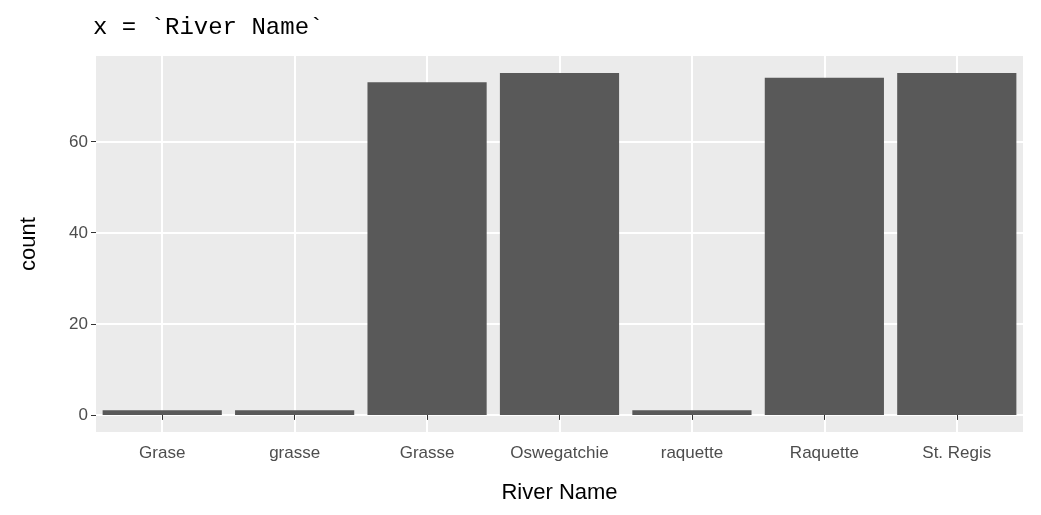 Image resolution: width=1041 pixels, height=515 pixels. Describe the element at coordinates (824, 452) in the screenshot. I see `x-tick-label: Raquette` at that location.